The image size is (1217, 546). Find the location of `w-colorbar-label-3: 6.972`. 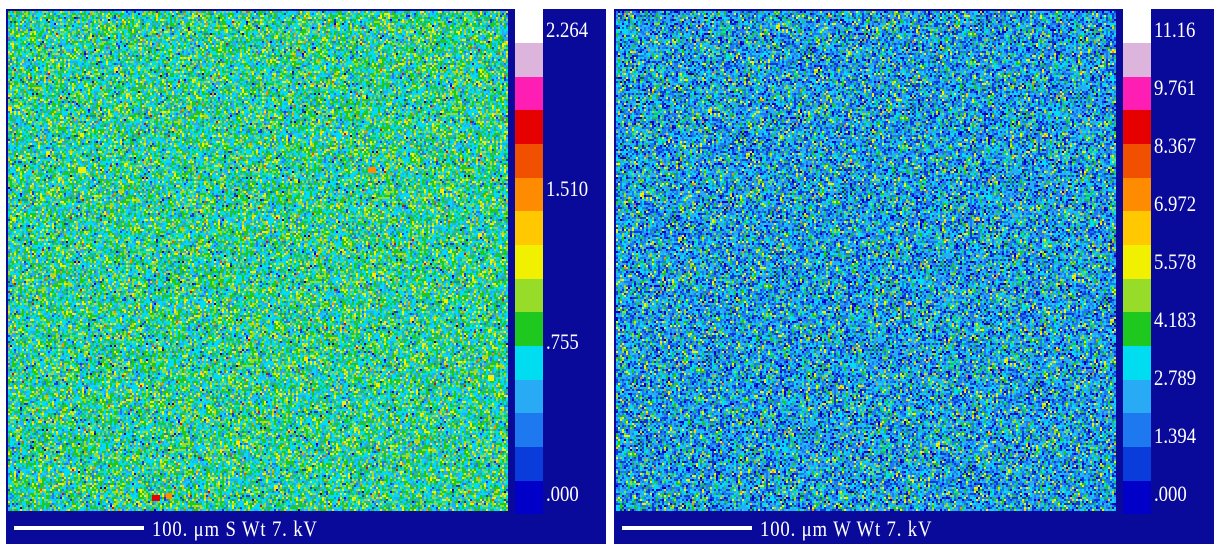

w-colorbar-label-3: 6.972 is located at coordinates (1175, 203).